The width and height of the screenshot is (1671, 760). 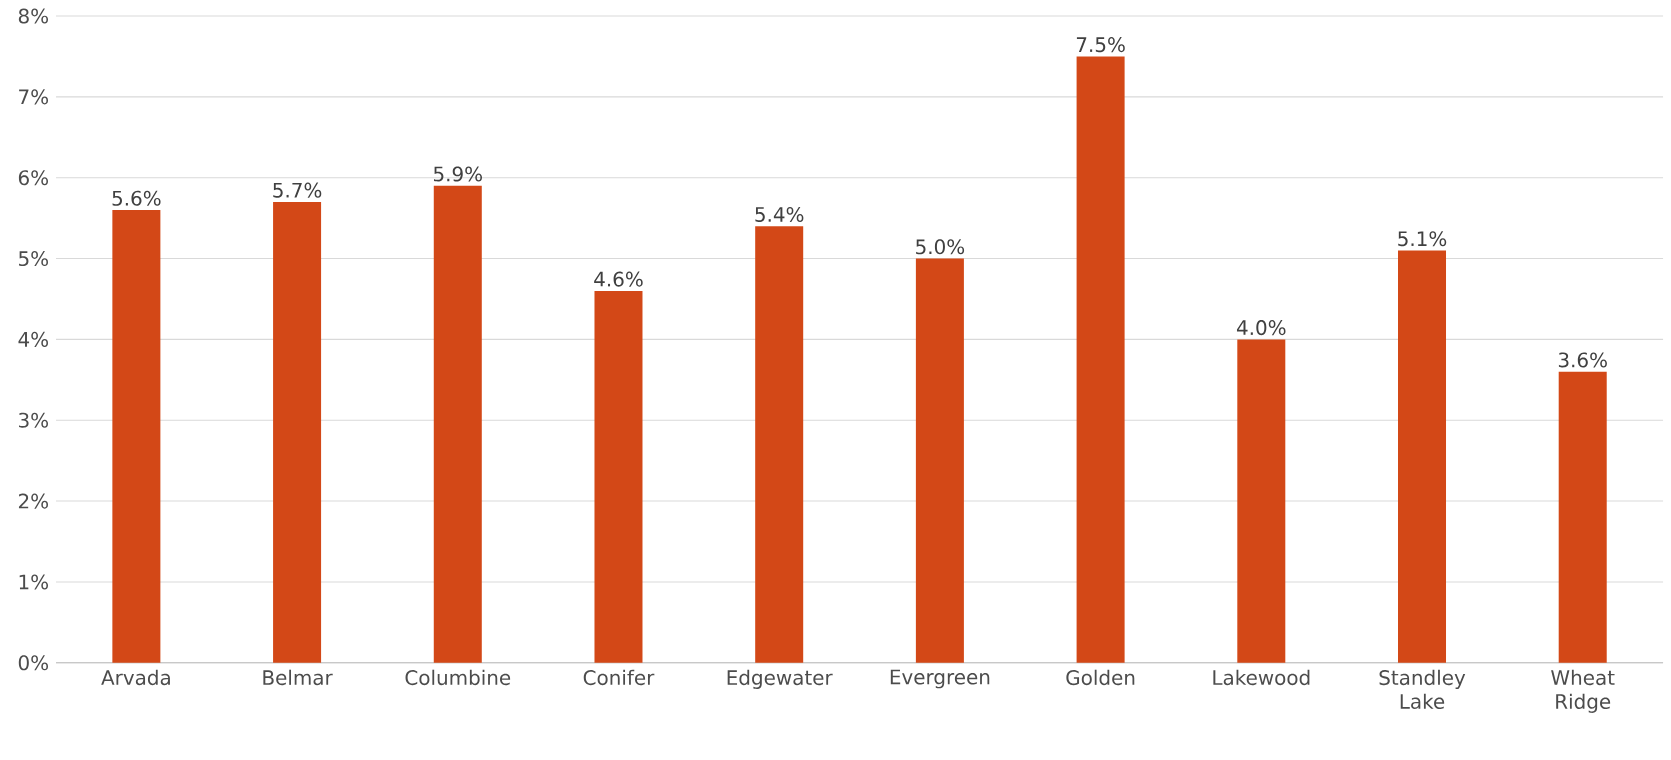 What do you see at coordinates (1422, 689) in the screenshot?
I see `x-tick-label: Standley Lake` at bounding box center [1422, 689].